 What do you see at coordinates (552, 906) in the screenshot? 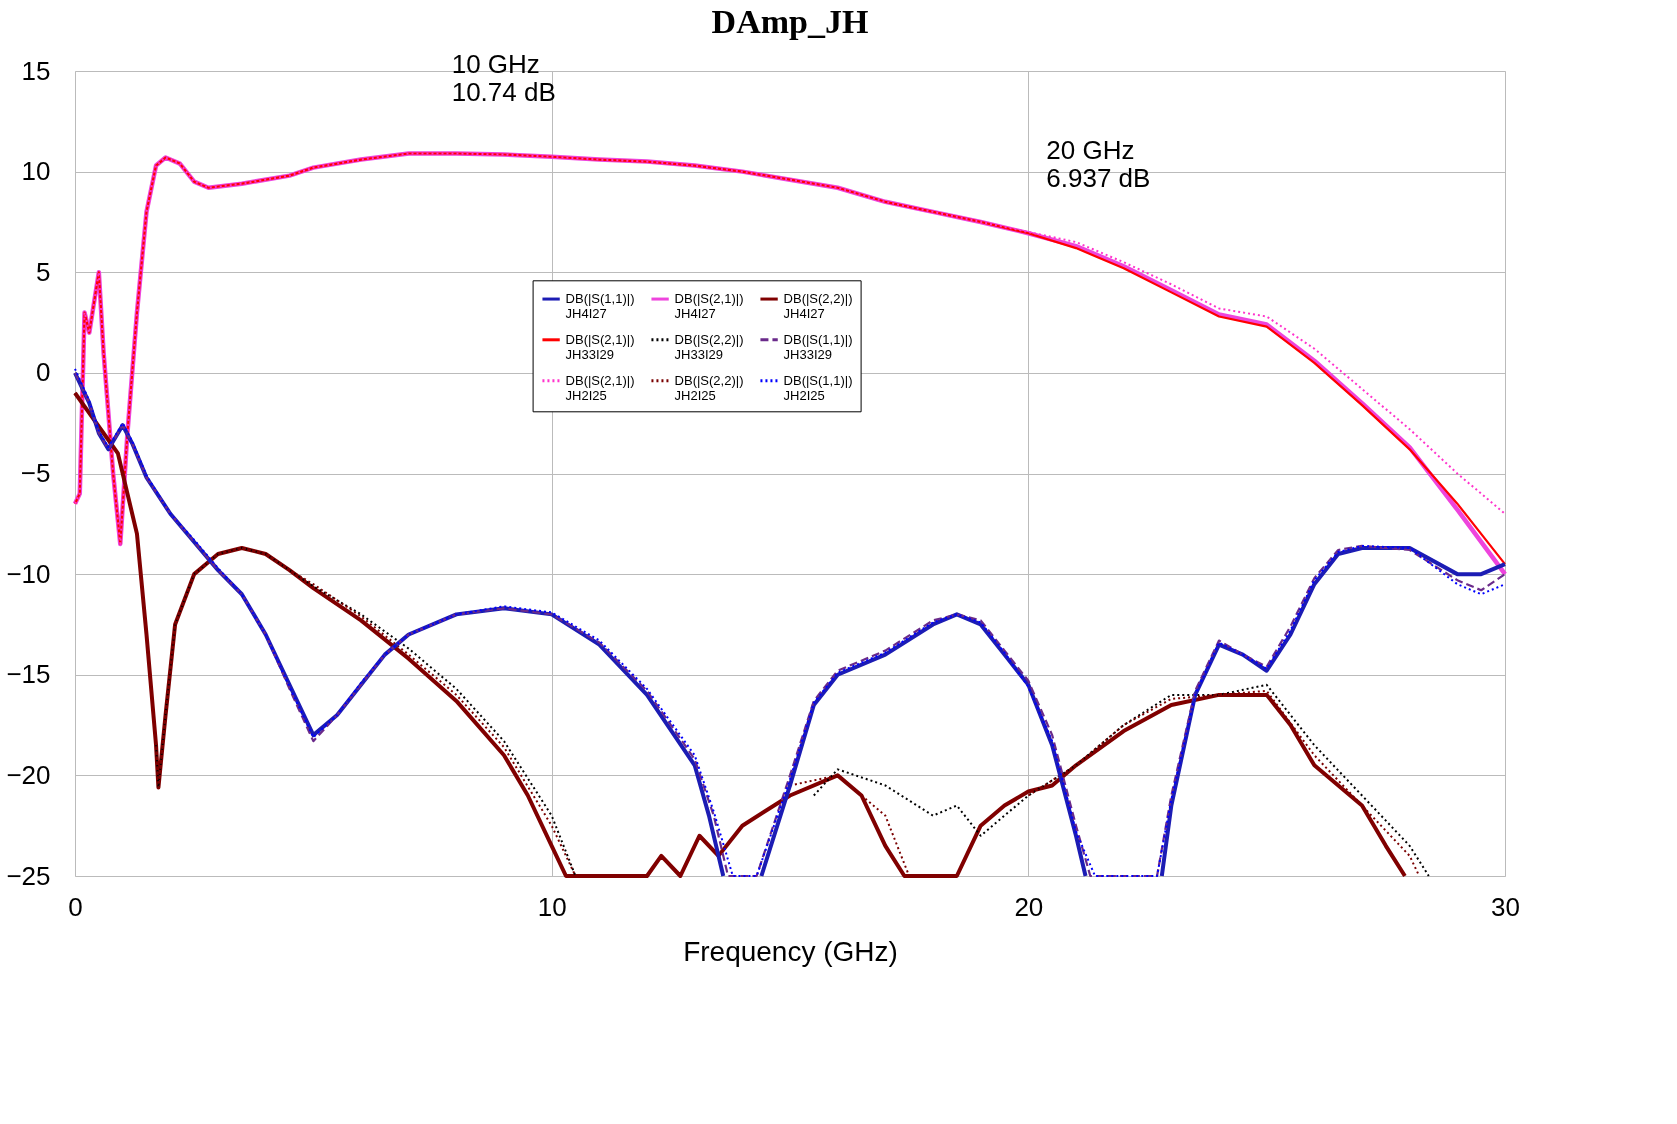
I see `x-tick-label: 10` at bounding box center [552, 906].